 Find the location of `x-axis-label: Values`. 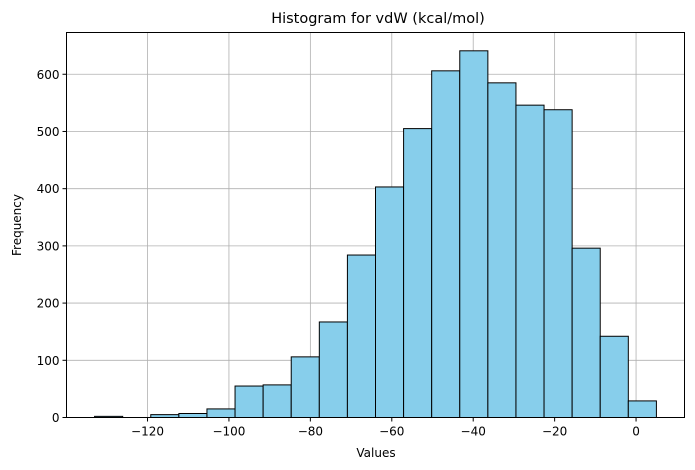

x-axis-label: Values is located at coordinates (375, 453).